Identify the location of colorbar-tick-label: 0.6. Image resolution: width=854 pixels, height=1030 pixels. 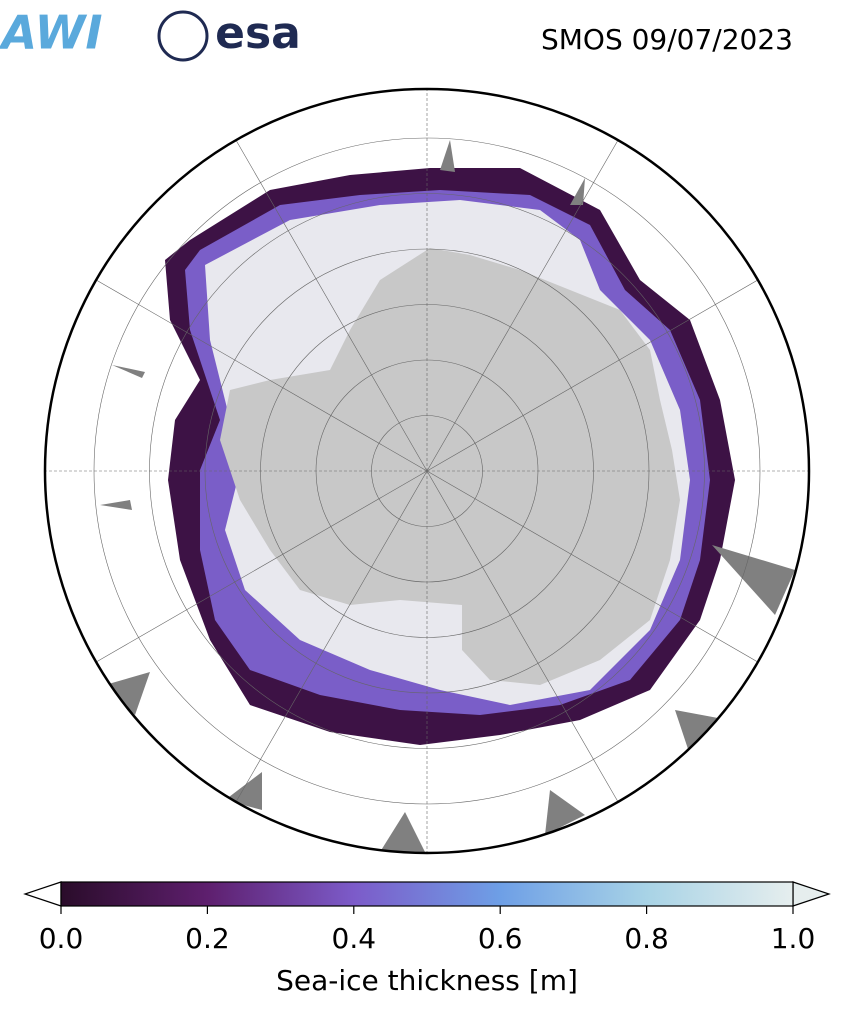
(500, 938).